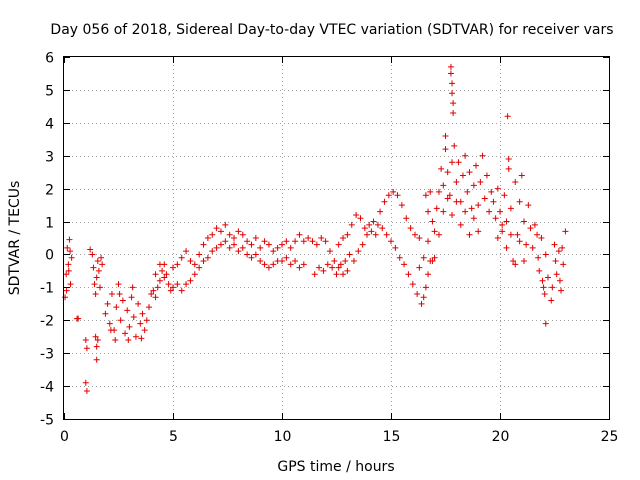  I want to click on x-tick-label: 0, so click(64, 437).